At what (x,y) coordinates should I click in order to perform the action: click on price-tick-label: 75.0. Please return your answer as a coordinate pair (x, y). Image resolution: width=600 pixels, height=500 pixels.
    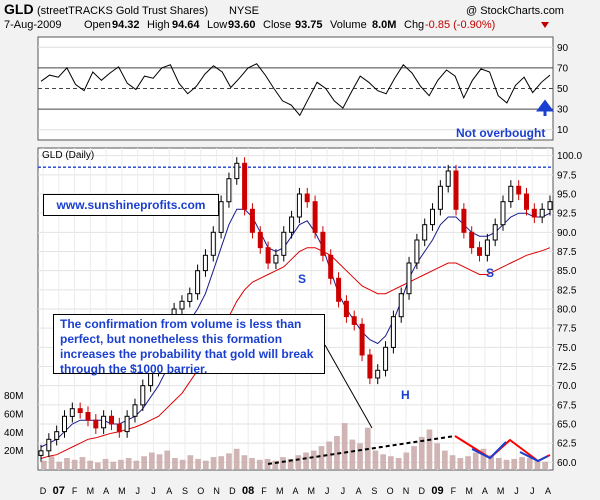
    Looking at the image, I should click on (567, 348).